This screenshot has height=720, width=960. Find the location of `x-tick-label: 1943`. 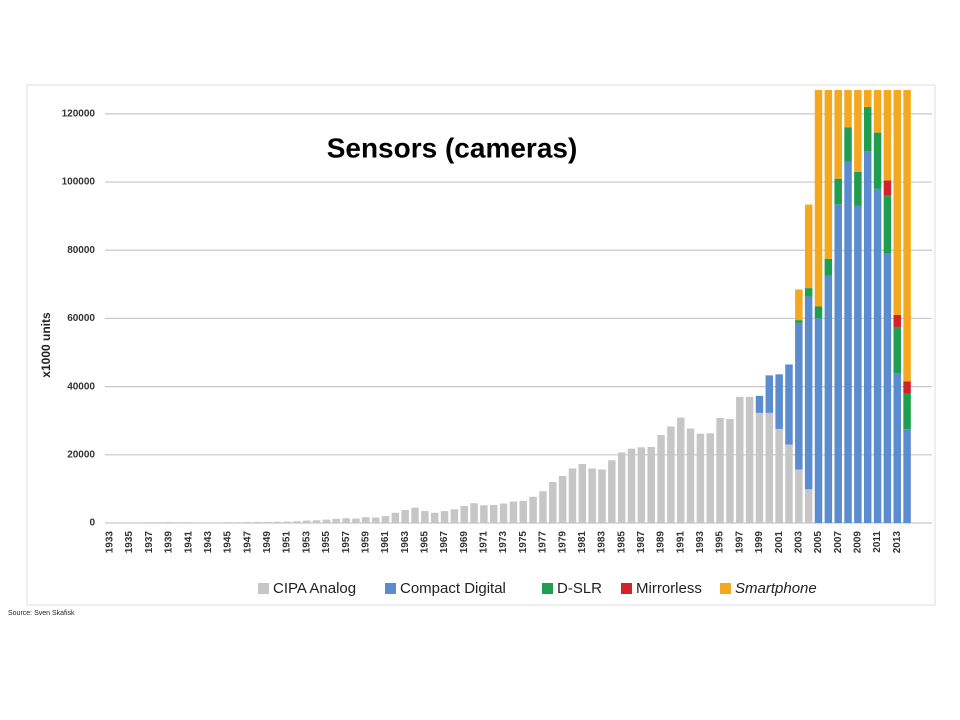

x-tick-label: 1943 is located at coordinates (208, 542).